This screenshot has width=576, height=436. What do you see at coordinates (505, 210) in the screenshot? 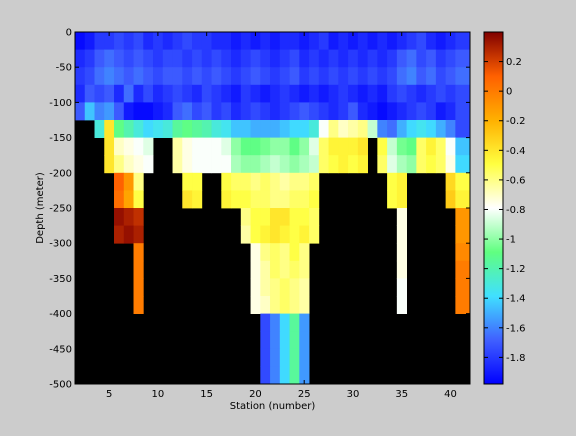
I see `colorbar-ticks: 0.2 0 -0.2 -0.4 -0.6 -0.8 -1 -1.2 -1.4 -1.6 -1.8` at bounding box center [505, 210].